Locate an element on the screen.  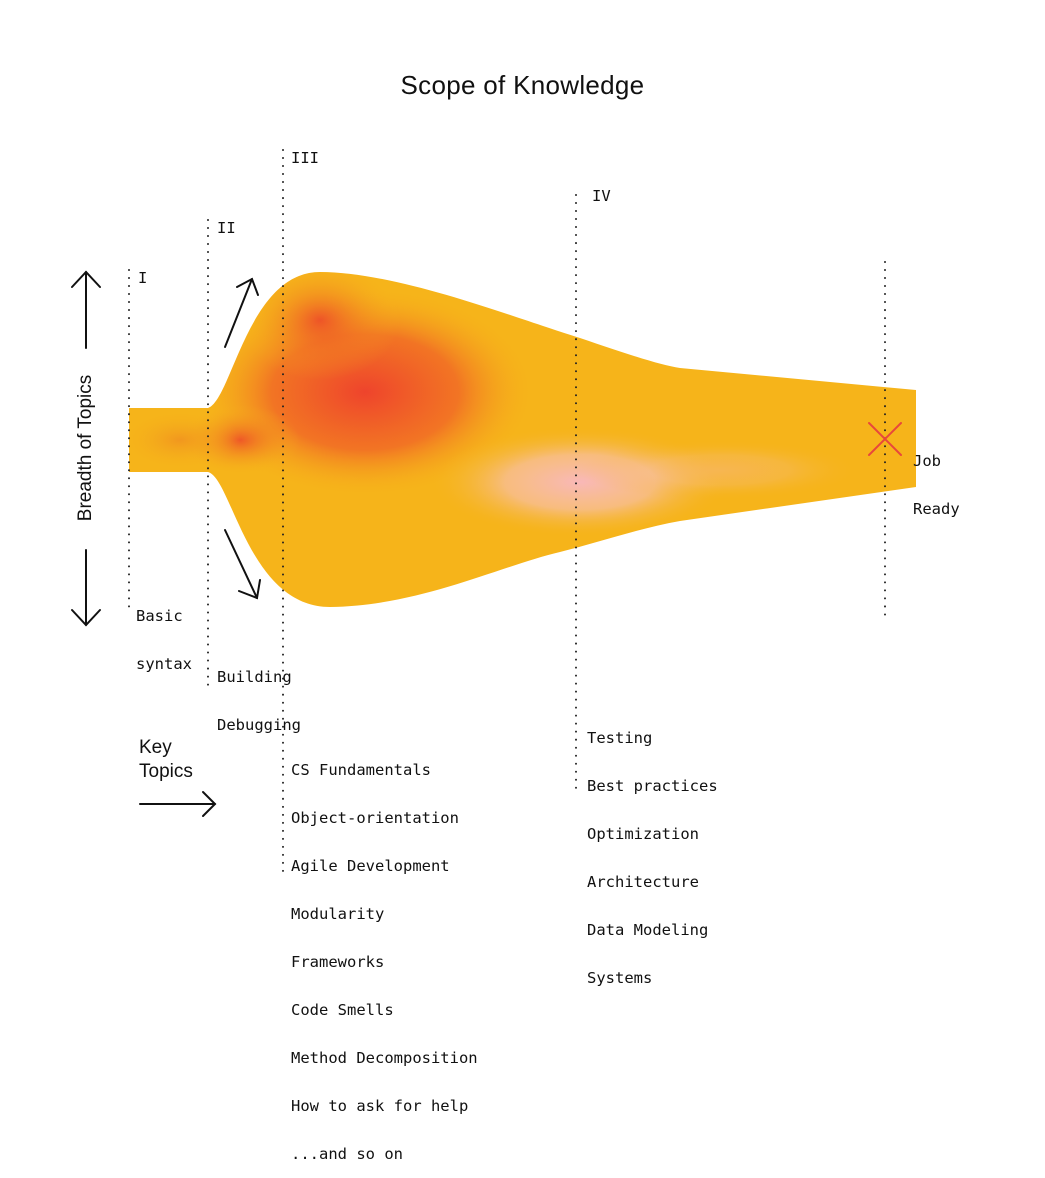
stage-1-topics: Basic syntax is located at coordinates (164, 632).